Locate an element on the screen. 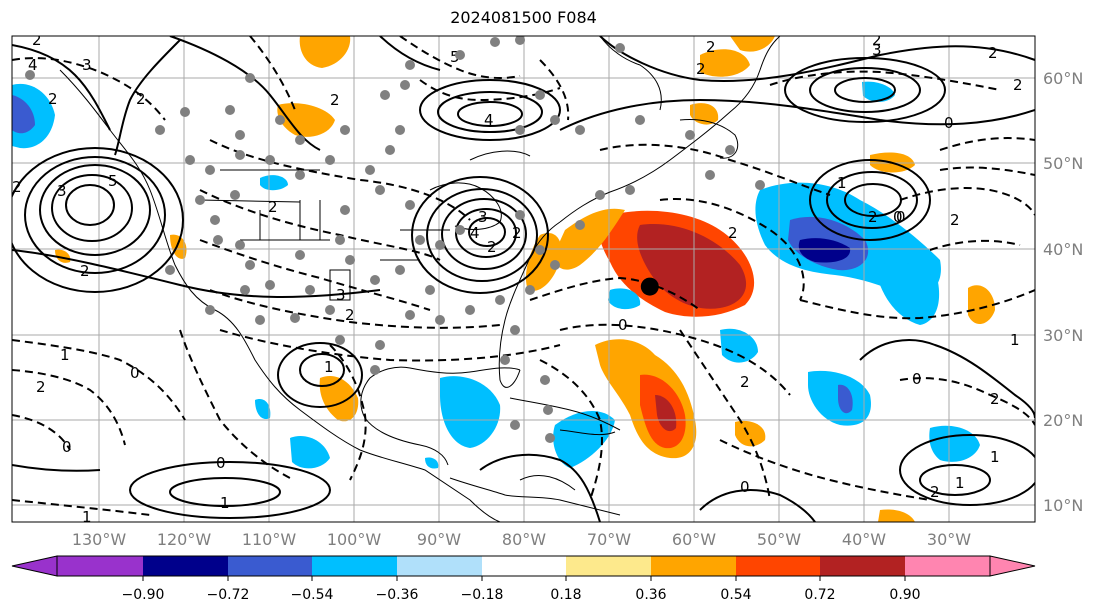  lon-label: 110°W is located at coordinates (269, 539).